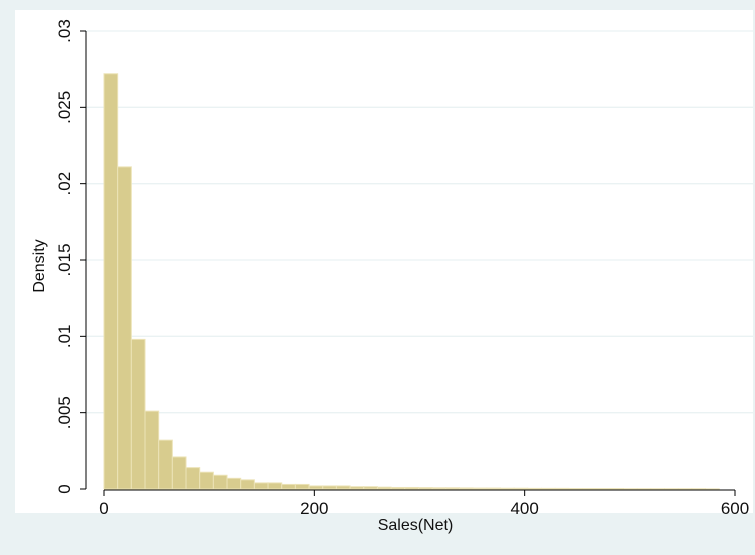 This screenshot has height=555, width=755. What do you see at coordinates (64, 31) in the screenshot?
I see `y-tick-label-6: .03` at bounding box center [64, 31].